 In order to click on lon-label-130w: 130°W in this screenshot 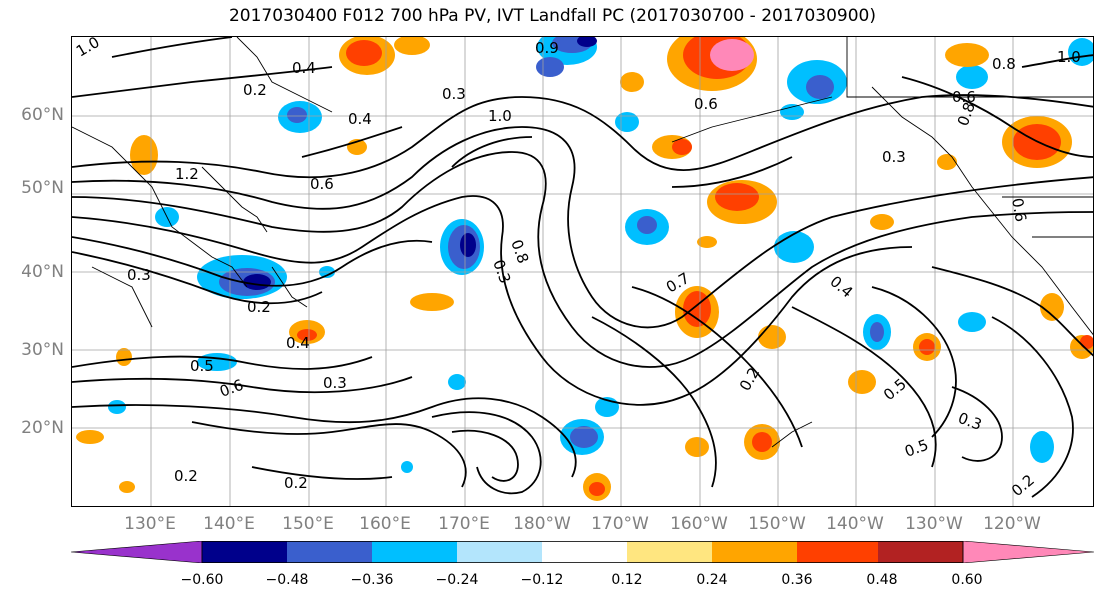, I will do `click(934, 524)`.